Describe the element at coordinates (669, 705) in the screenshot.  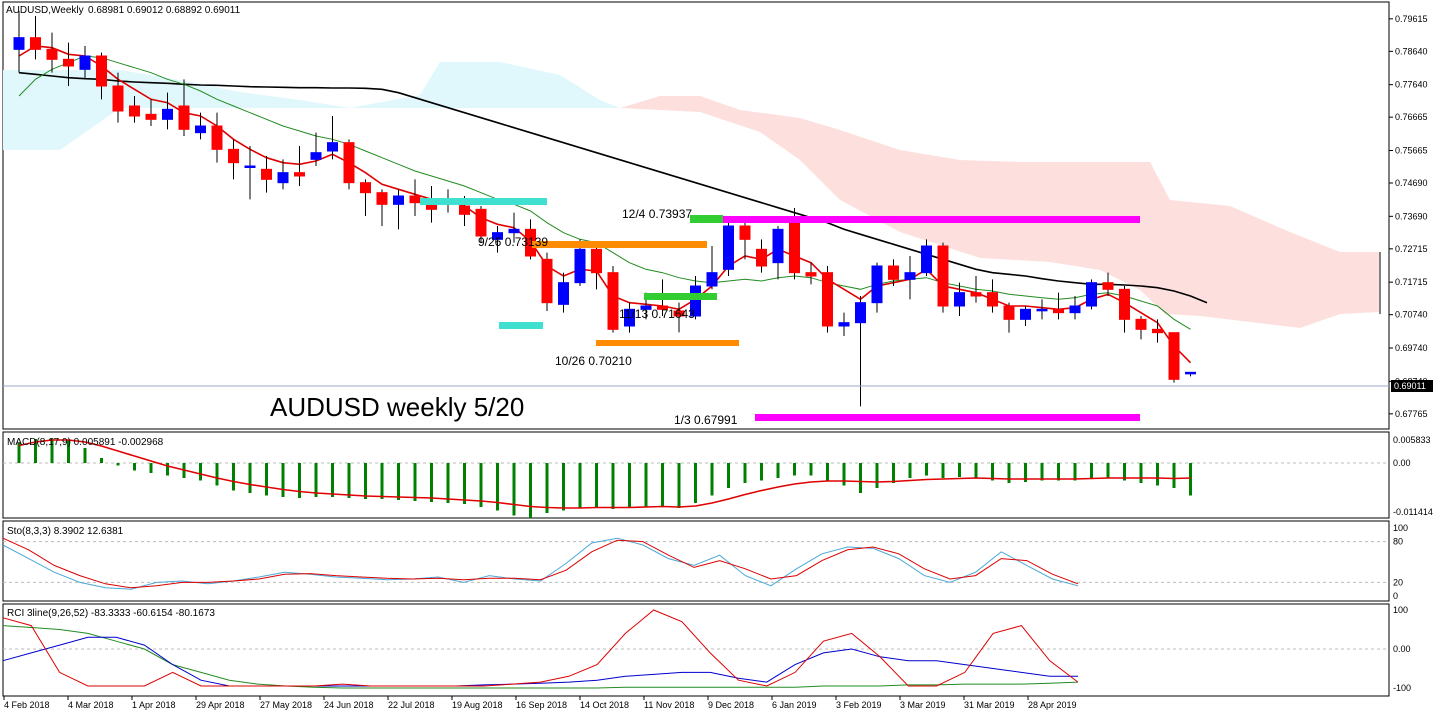
I see `date-tick-label: 11 Nov 2018` at that location.